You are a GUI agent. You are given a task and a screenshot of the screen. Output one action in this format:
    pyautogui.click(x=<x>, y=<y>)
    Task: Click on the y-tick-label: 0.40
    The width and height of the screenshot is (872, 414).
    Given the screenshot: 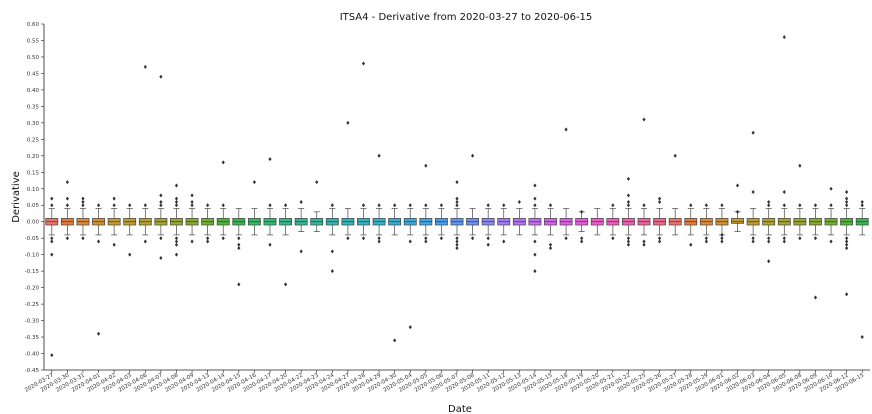 What is the action you would take?
    pyautogui.click(x=33, y=91)
    